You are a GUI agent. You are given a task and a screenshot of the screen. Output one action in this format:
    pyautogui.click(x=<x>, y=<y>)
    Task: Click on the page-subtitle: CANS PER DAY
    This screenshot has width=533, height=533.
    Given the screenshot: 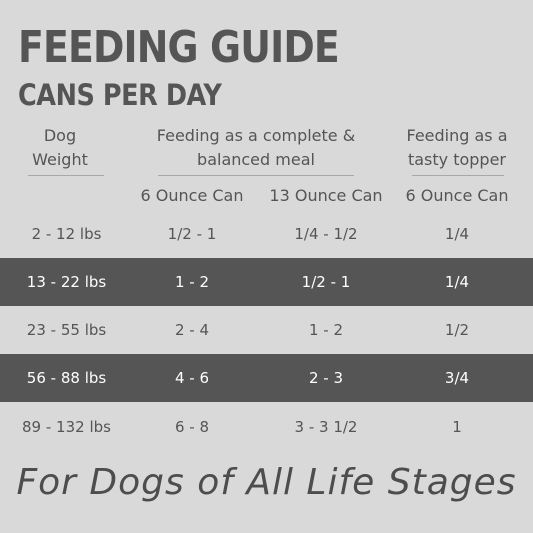 What is the action you would take?
    pyautogui.click(x=120, y=95)
    